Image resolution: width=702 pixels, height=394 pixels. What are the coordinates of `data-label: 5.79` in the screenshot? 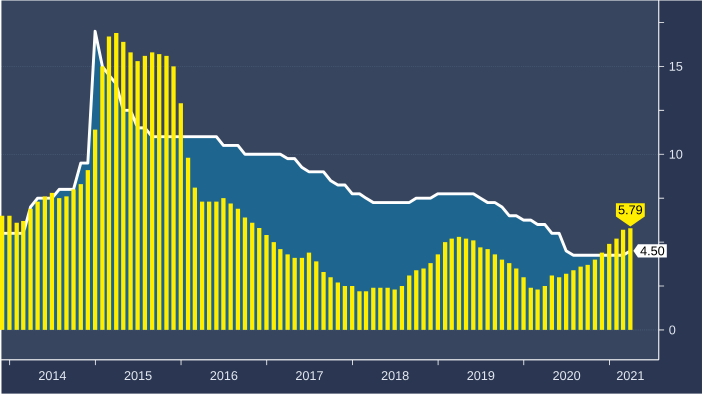 It's located at (630, 210).